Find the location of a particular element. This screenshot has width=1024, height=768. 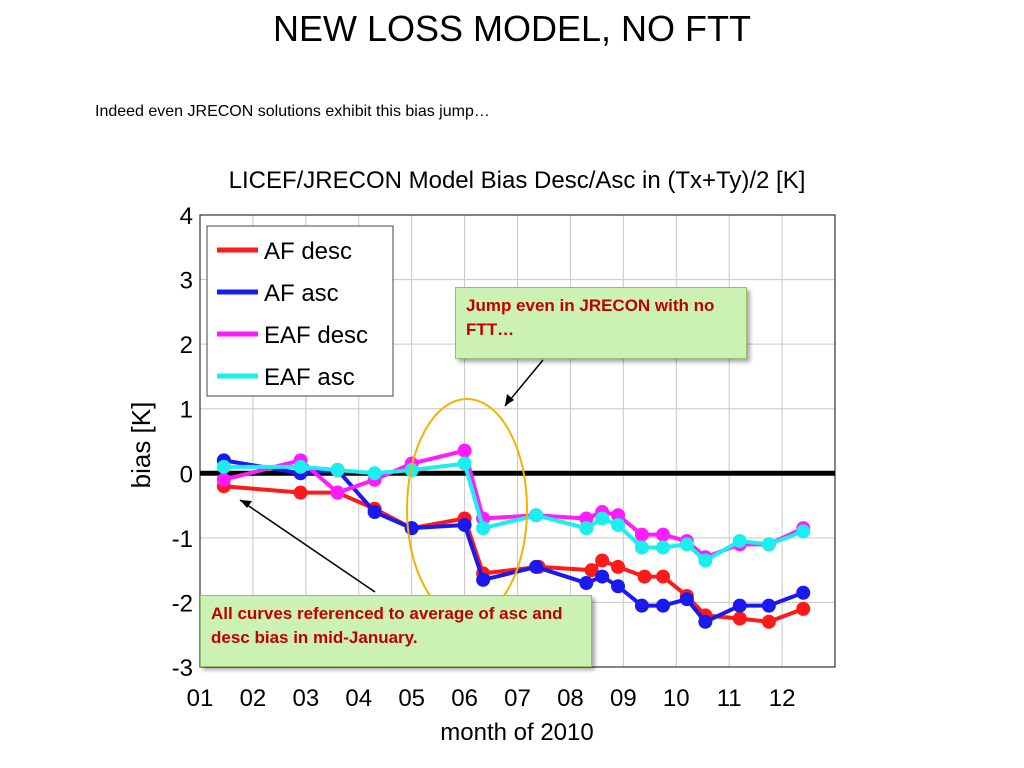

x-tick-label: 09 is located at coordinates (623, 698).